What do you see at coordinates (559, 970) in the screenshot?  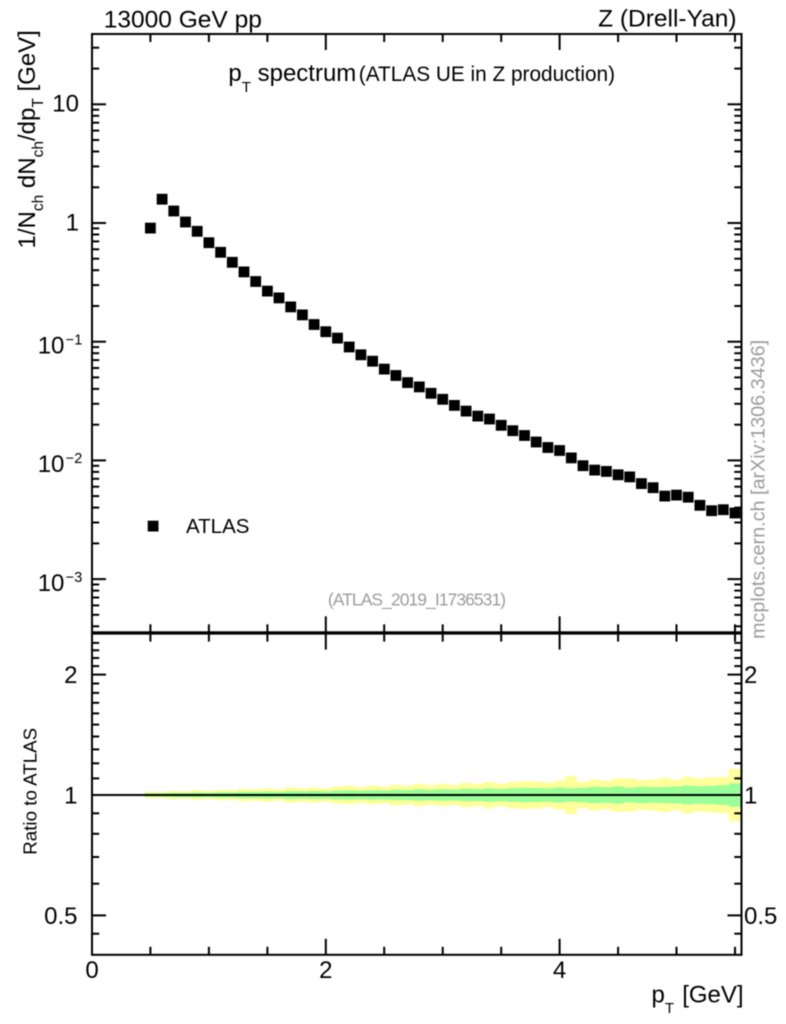 I see `svg-text: 4` at bounding box center [559, 970].